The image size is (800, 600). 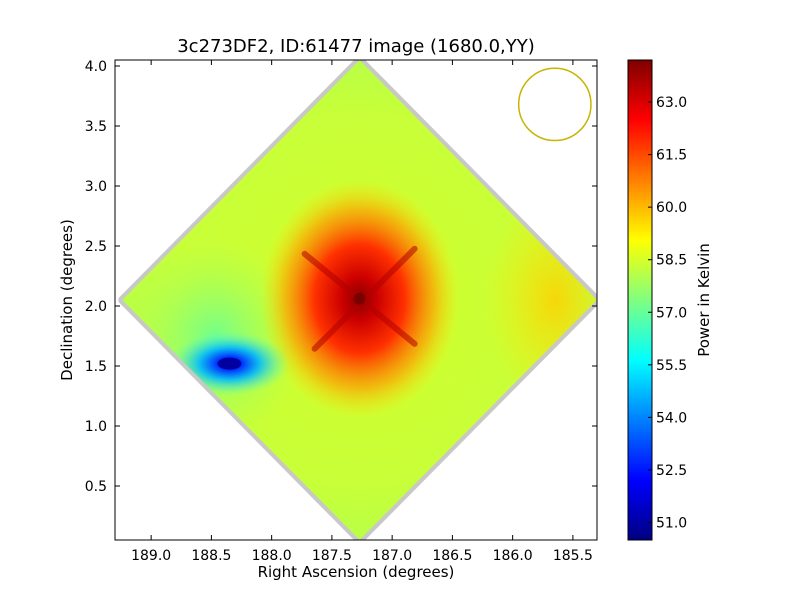 What do you see at coordinates (356, 572) in the screenshot?
I see `x-axis-label: Right Ascension (degrees)` at bounding box center [356, 572].